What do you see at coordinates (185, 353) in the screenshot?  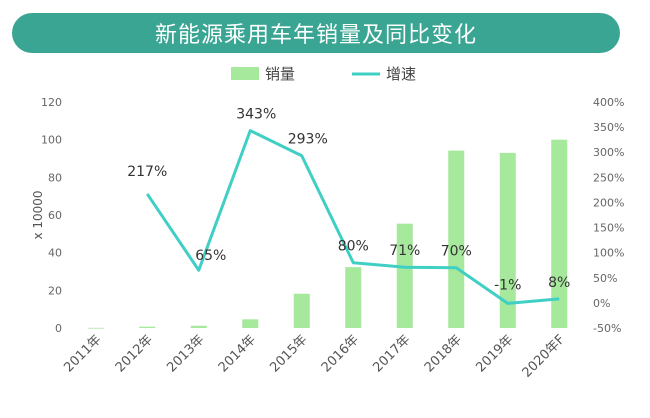 I see `x-tick-label: 2013年` at bounding box center [185, 353].